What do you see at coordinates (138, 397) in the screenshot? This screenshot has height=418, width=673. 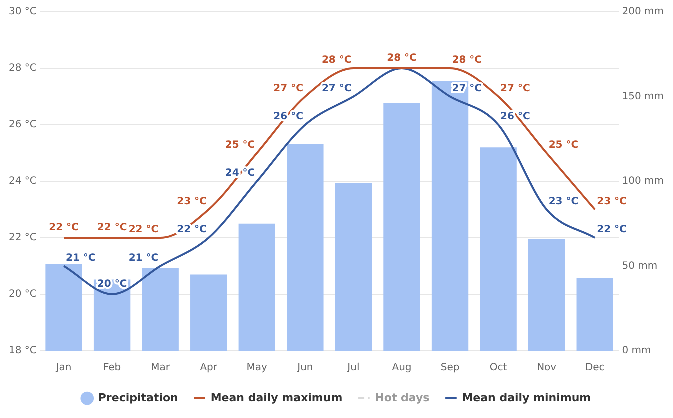 I see `legend-label: Precipitation` at bounding box center [138, 397].